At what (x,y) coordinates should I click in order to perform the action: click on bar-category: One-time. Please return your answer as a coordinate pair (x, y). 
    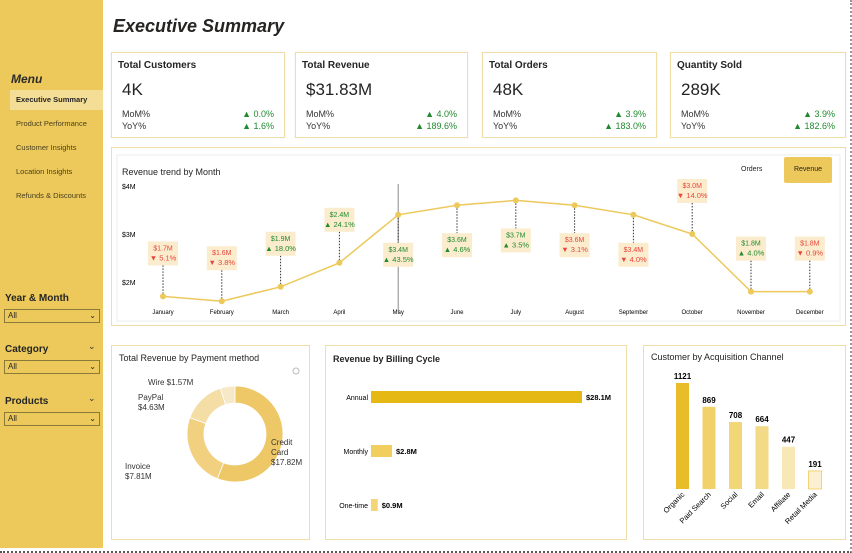
    Looking at the image, I should click on (353, 506).